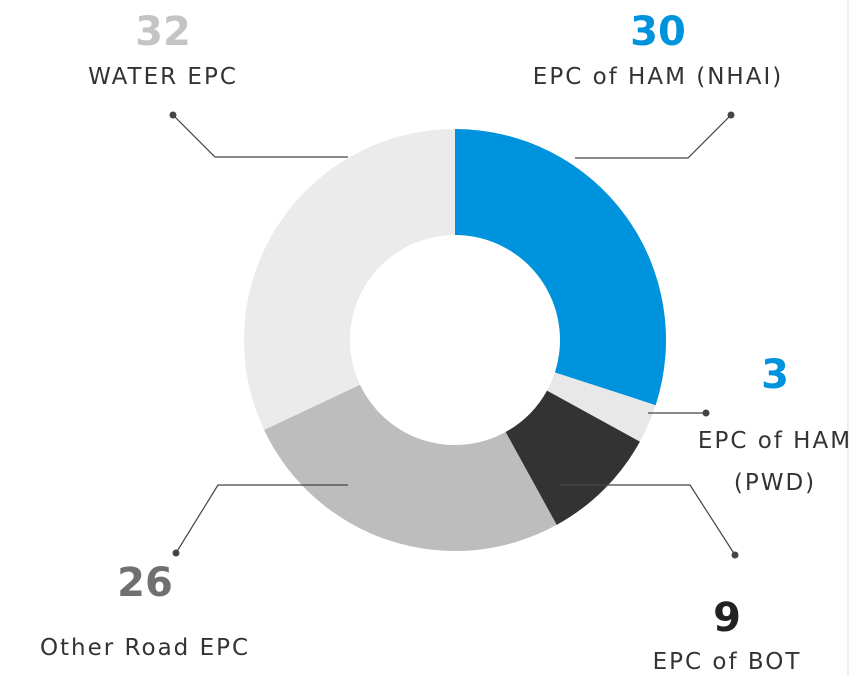 The image size is (867, 683). What do you see at coordinates (775, 462) in the screenshot?
I see `category-label: EPC of HAM (PWD)` at bounding box center [775, 462].